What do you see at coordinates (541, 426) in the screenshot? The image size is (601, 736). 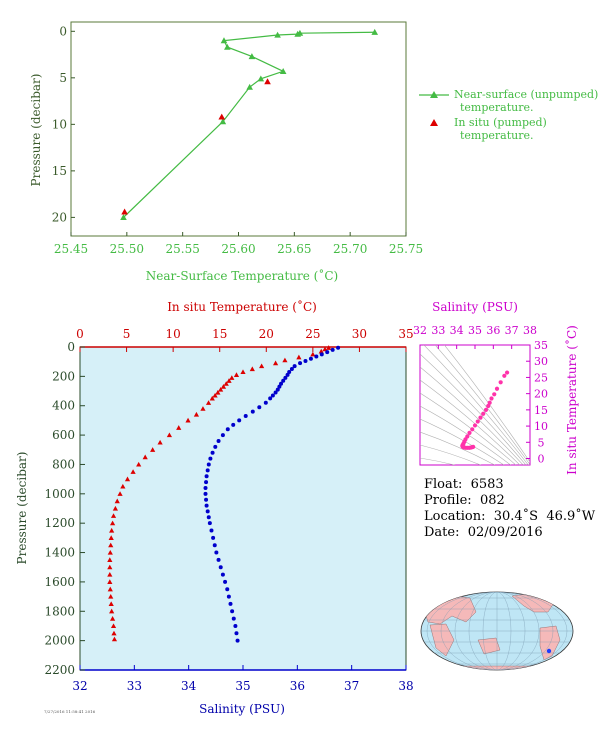 I see `ts-y-tick-label: 10` at bounding box center [541, 426].